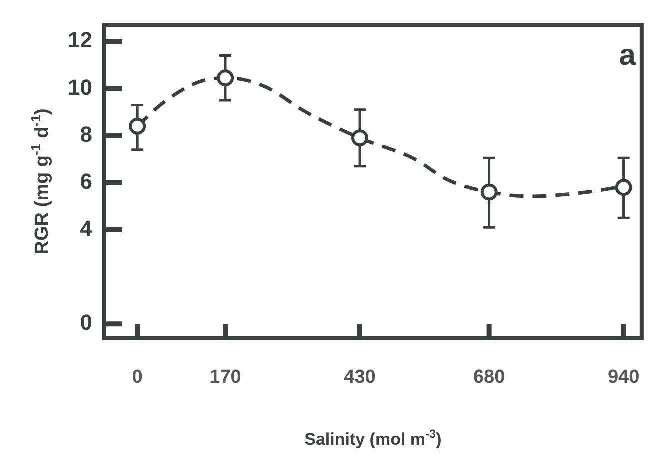 Image resolution: width=668 pixels, height=467 pixels. Describe the element at coordinates (137, 377) in the screenshot. I see `x-tick-label: 0` at that location.